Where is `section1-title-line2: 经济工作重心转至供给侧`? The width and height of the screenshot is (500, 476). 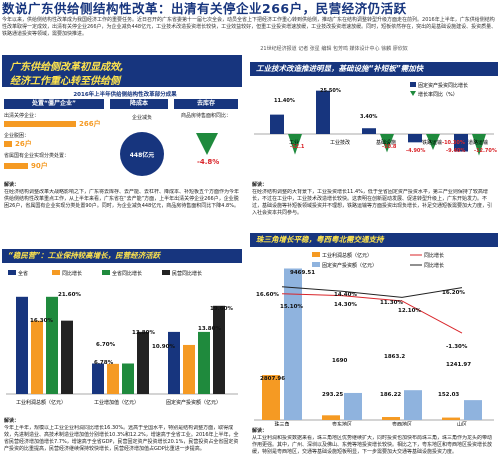 section1-title-line2: 经济工作重心转至供给侧 is located at coordinates (65, 81).